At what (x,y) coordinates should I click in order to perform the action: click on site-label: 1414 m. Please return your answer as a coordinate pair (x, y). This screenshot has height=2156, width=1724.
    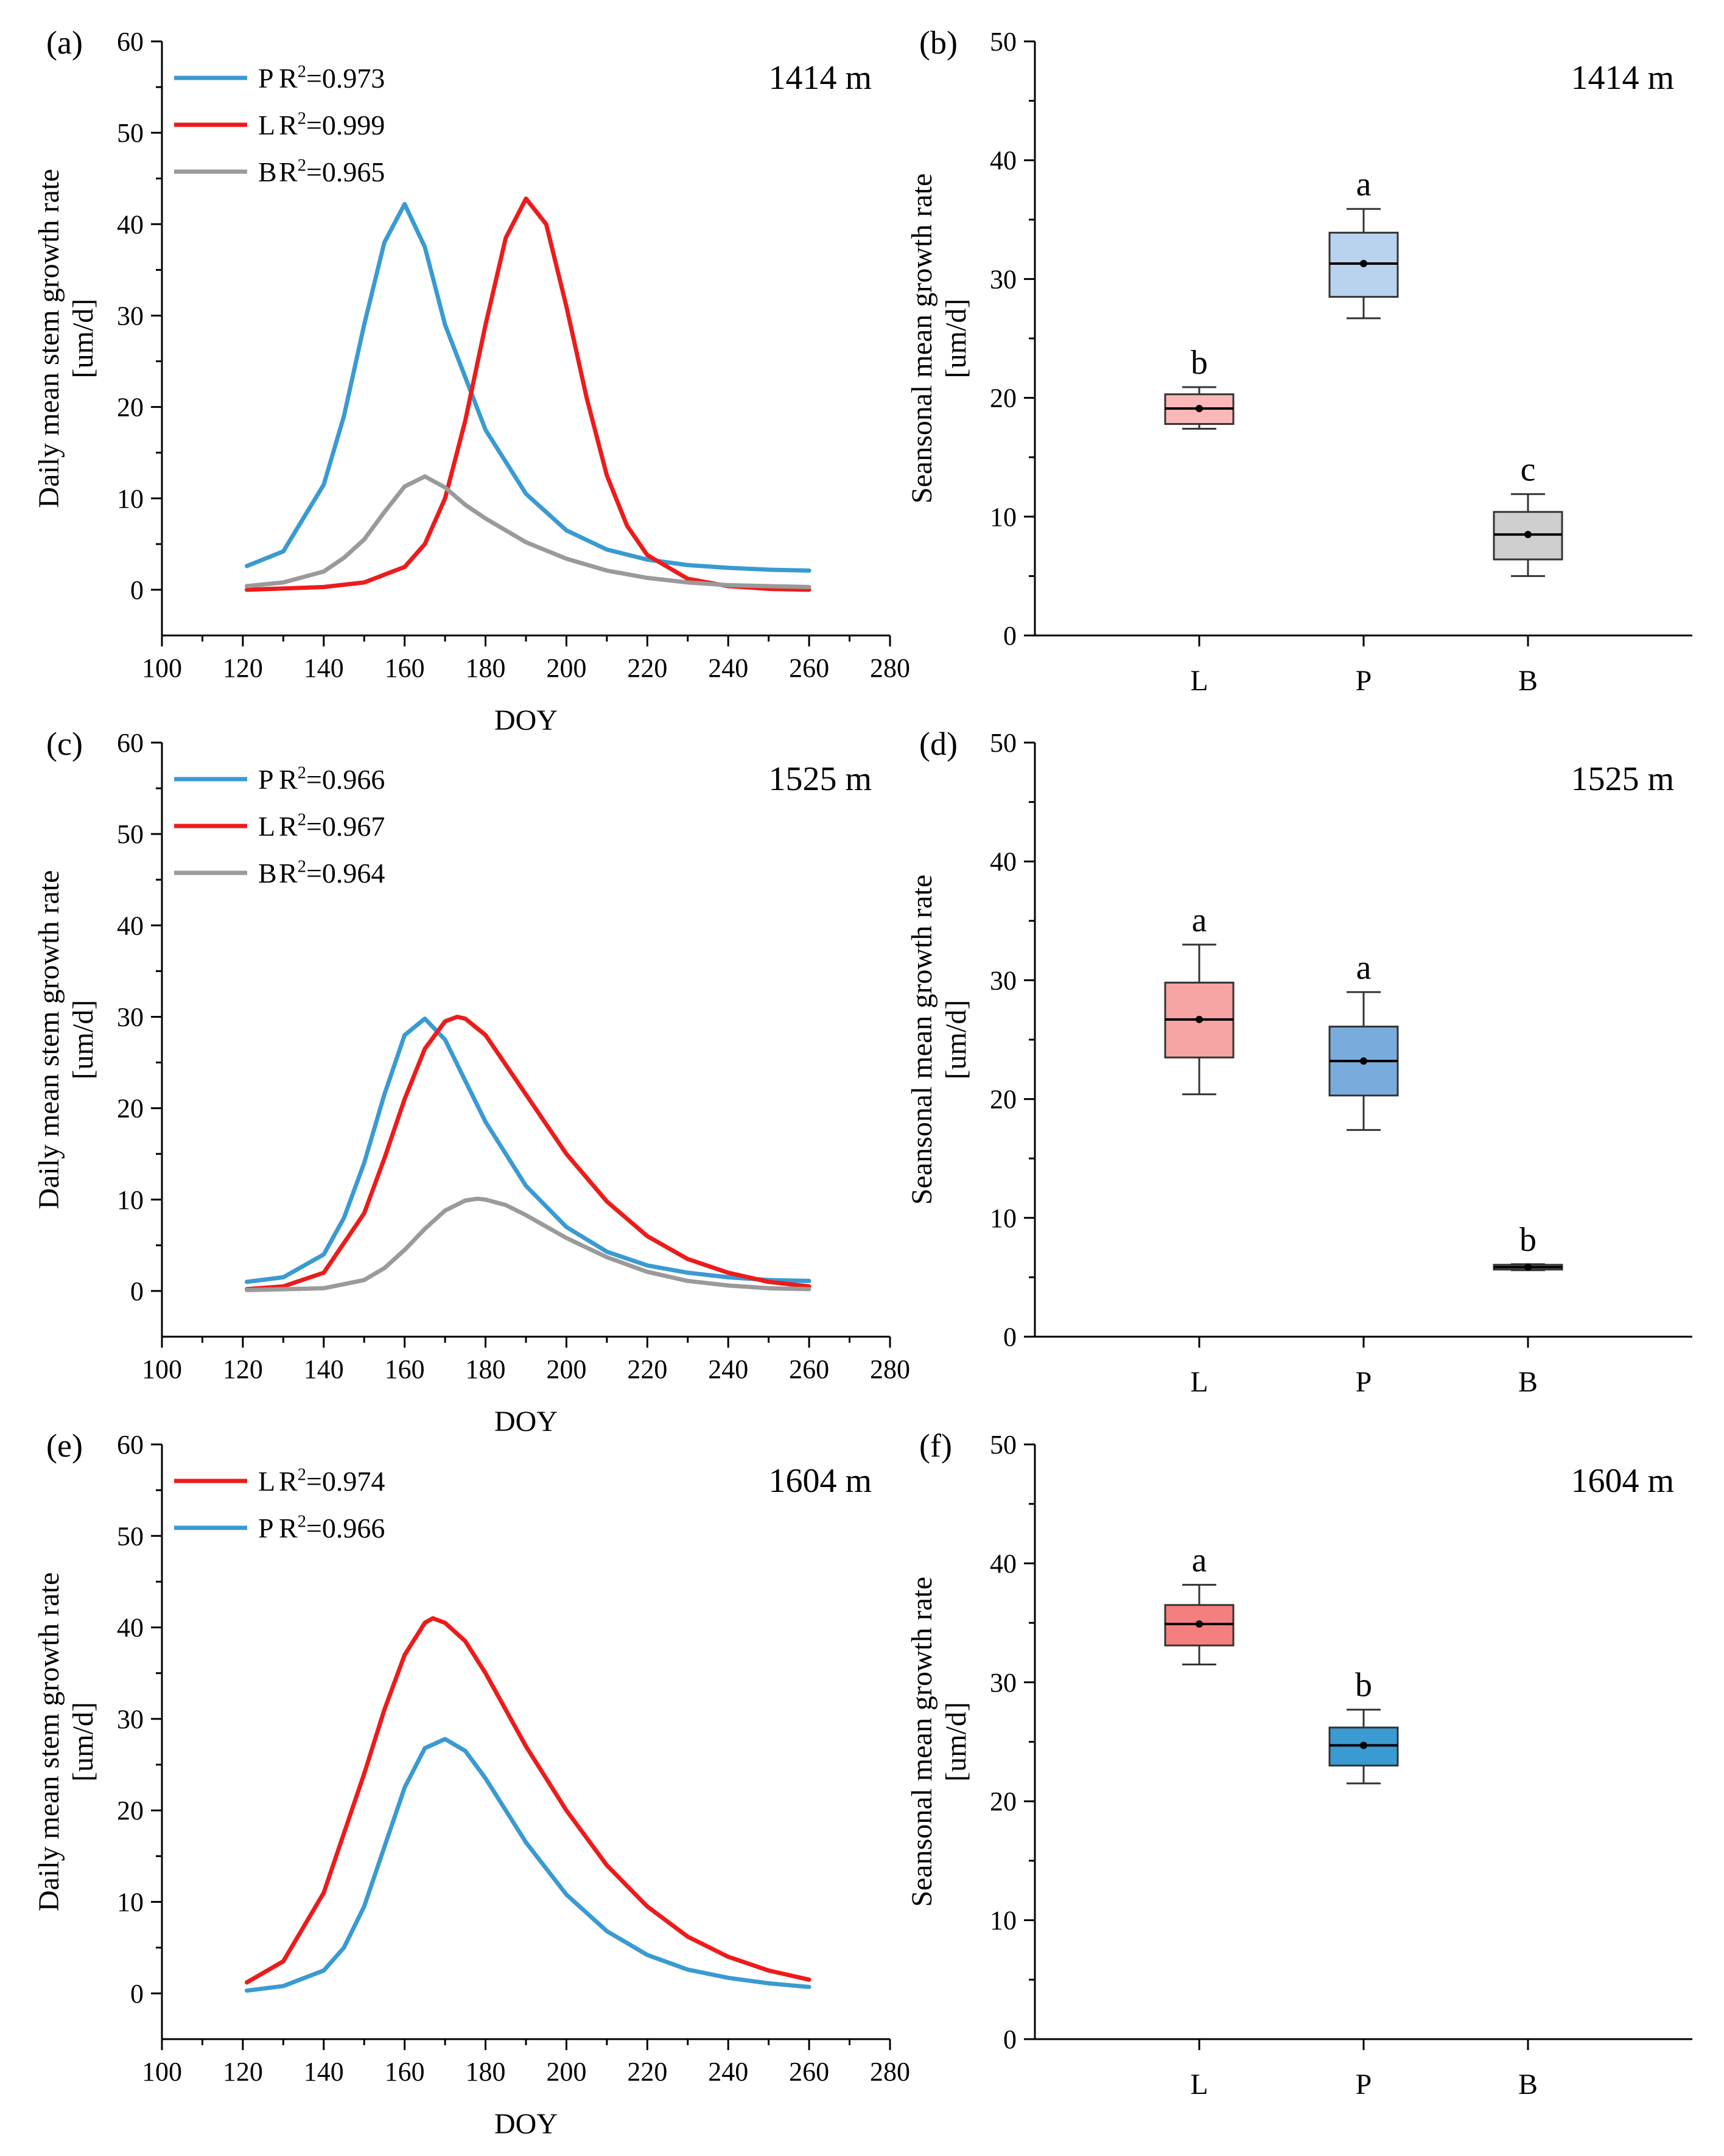
    Looking at the image, I should click on (820, 78).